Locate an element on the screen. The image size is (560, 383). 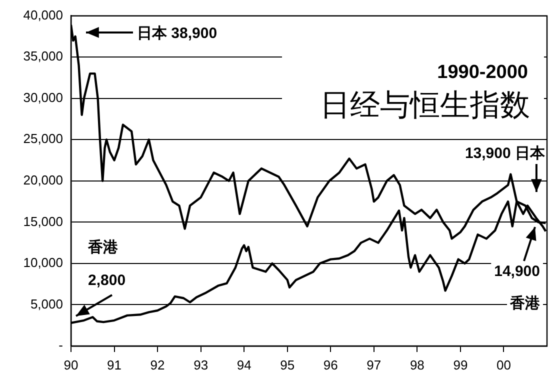
y-tick-label: 25,000 is located at coordinates (43, 138).